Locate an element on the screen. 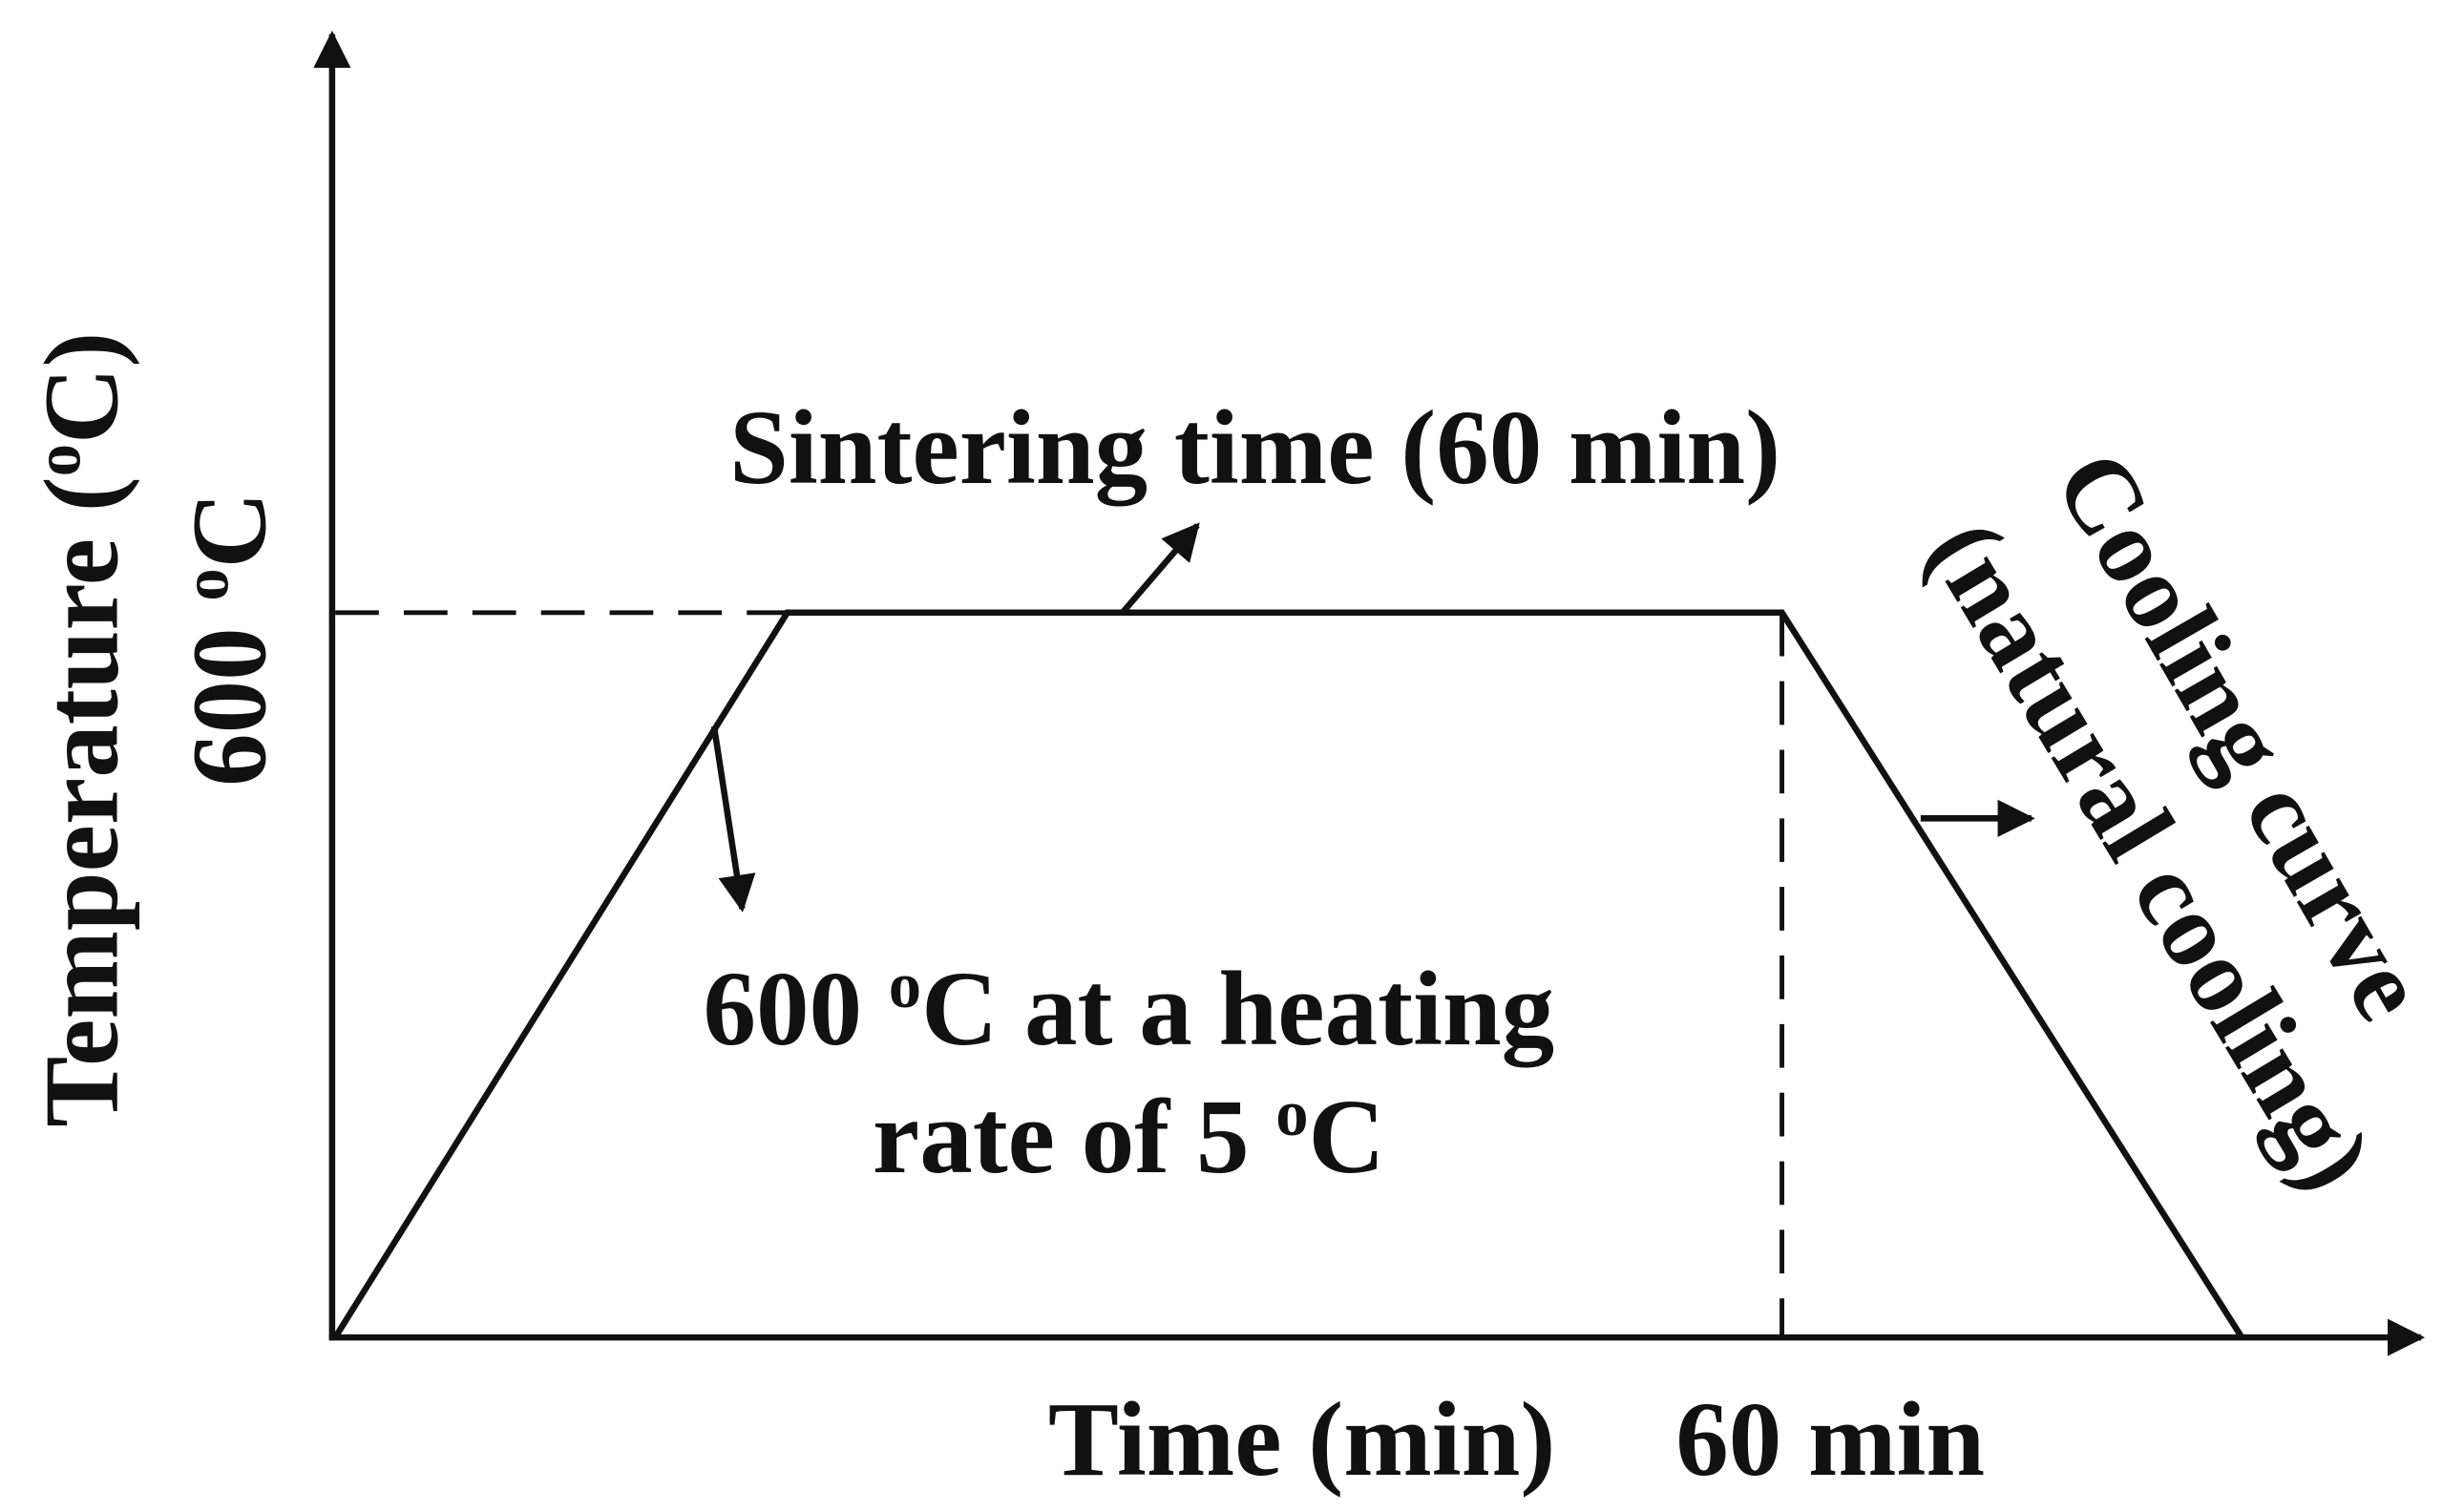 This screenshot has width=2443, height=1512. peak-temperature: 600 oC is located at coordinates (228, 639).